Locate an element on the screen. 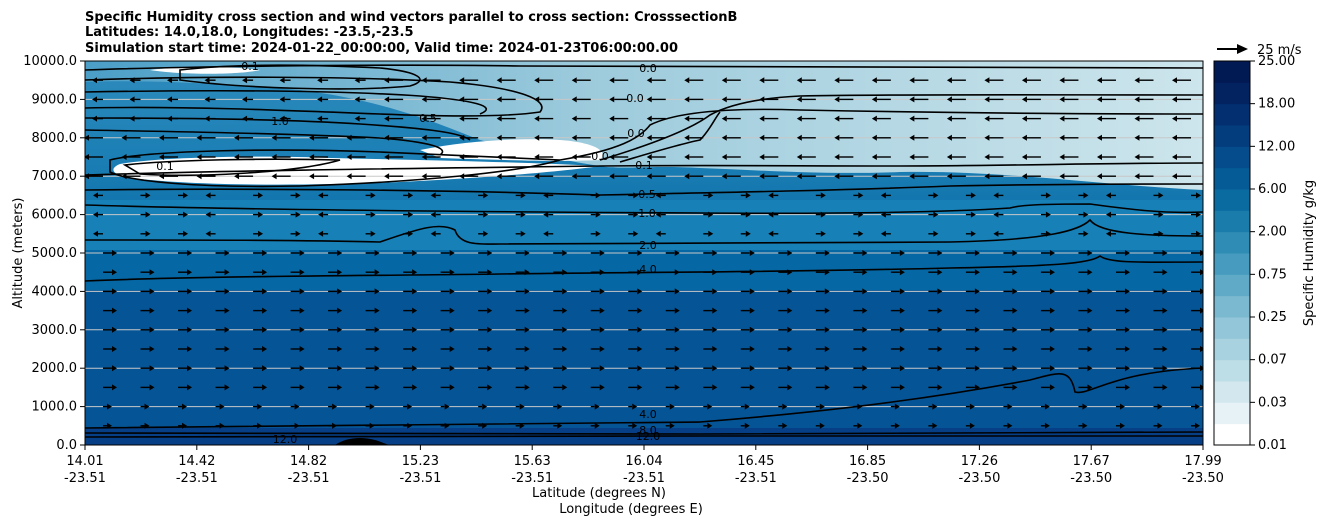 The height and width of the screenshot is (526, 1326). colorbar-tick-label: 2.00 is located at coordinates (1272, 232).